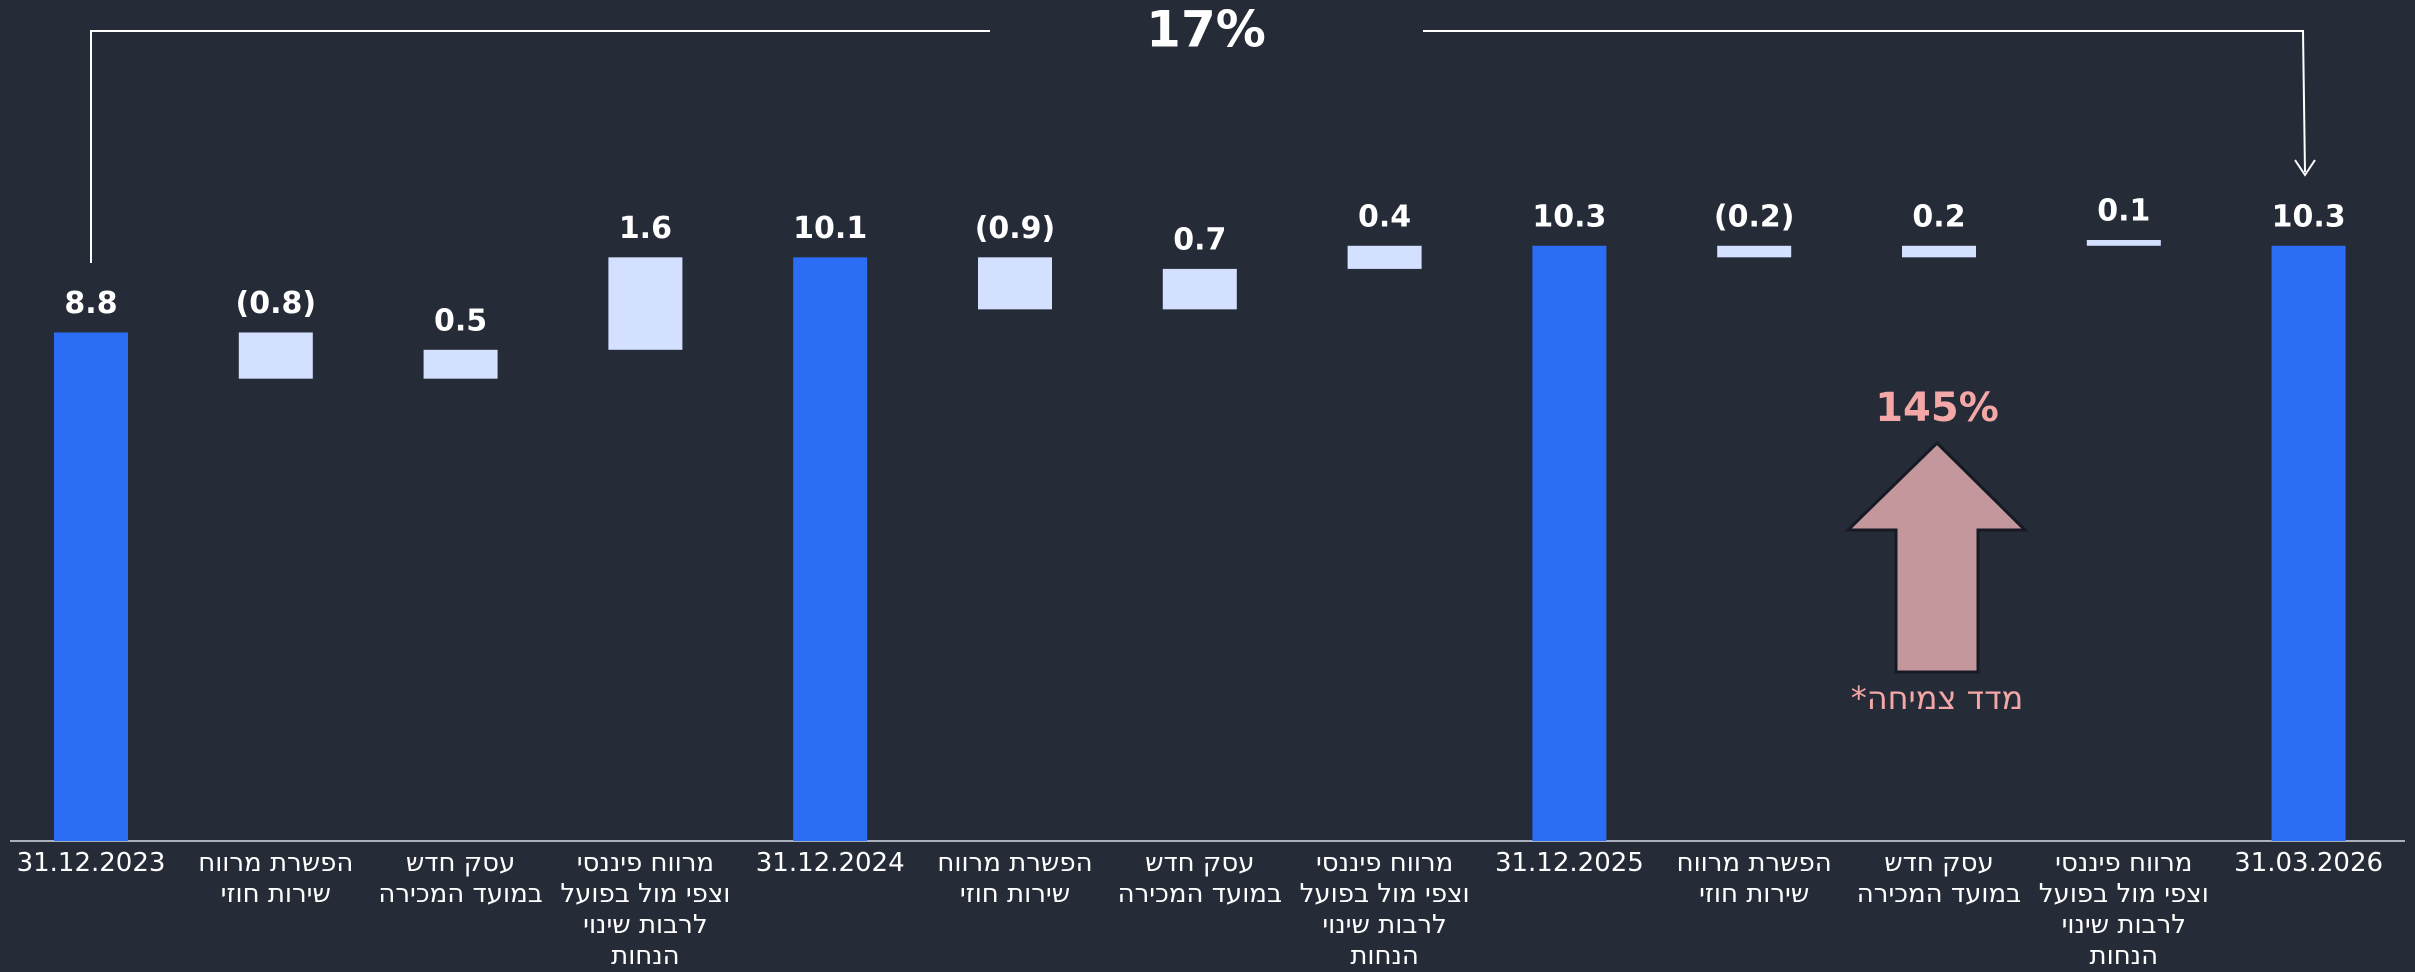 The height and width of the screenshot is (972, 2415). Describe the element at coordinates (2305, 168) in the screenshot. I see `bracket-arrowhead` at that location.